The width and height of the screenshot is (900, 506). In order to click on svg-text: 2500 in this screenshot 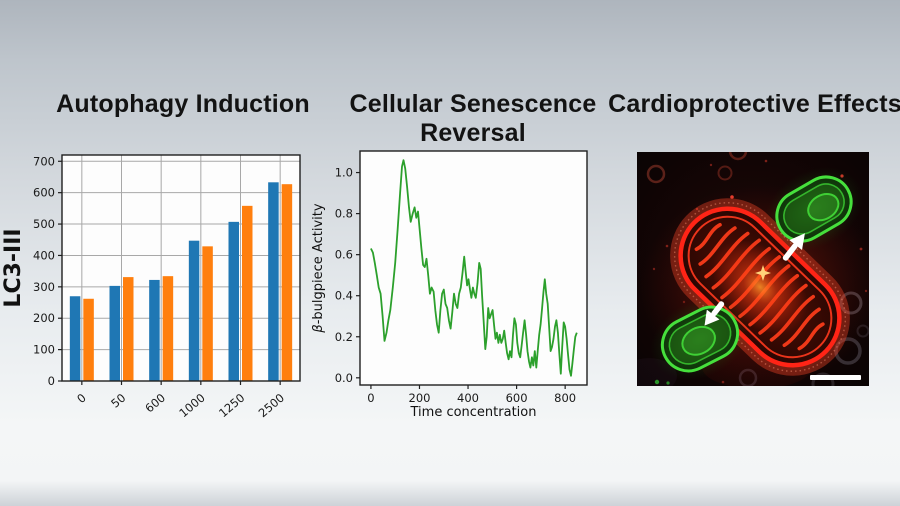, I will do `click(271, 406)`.